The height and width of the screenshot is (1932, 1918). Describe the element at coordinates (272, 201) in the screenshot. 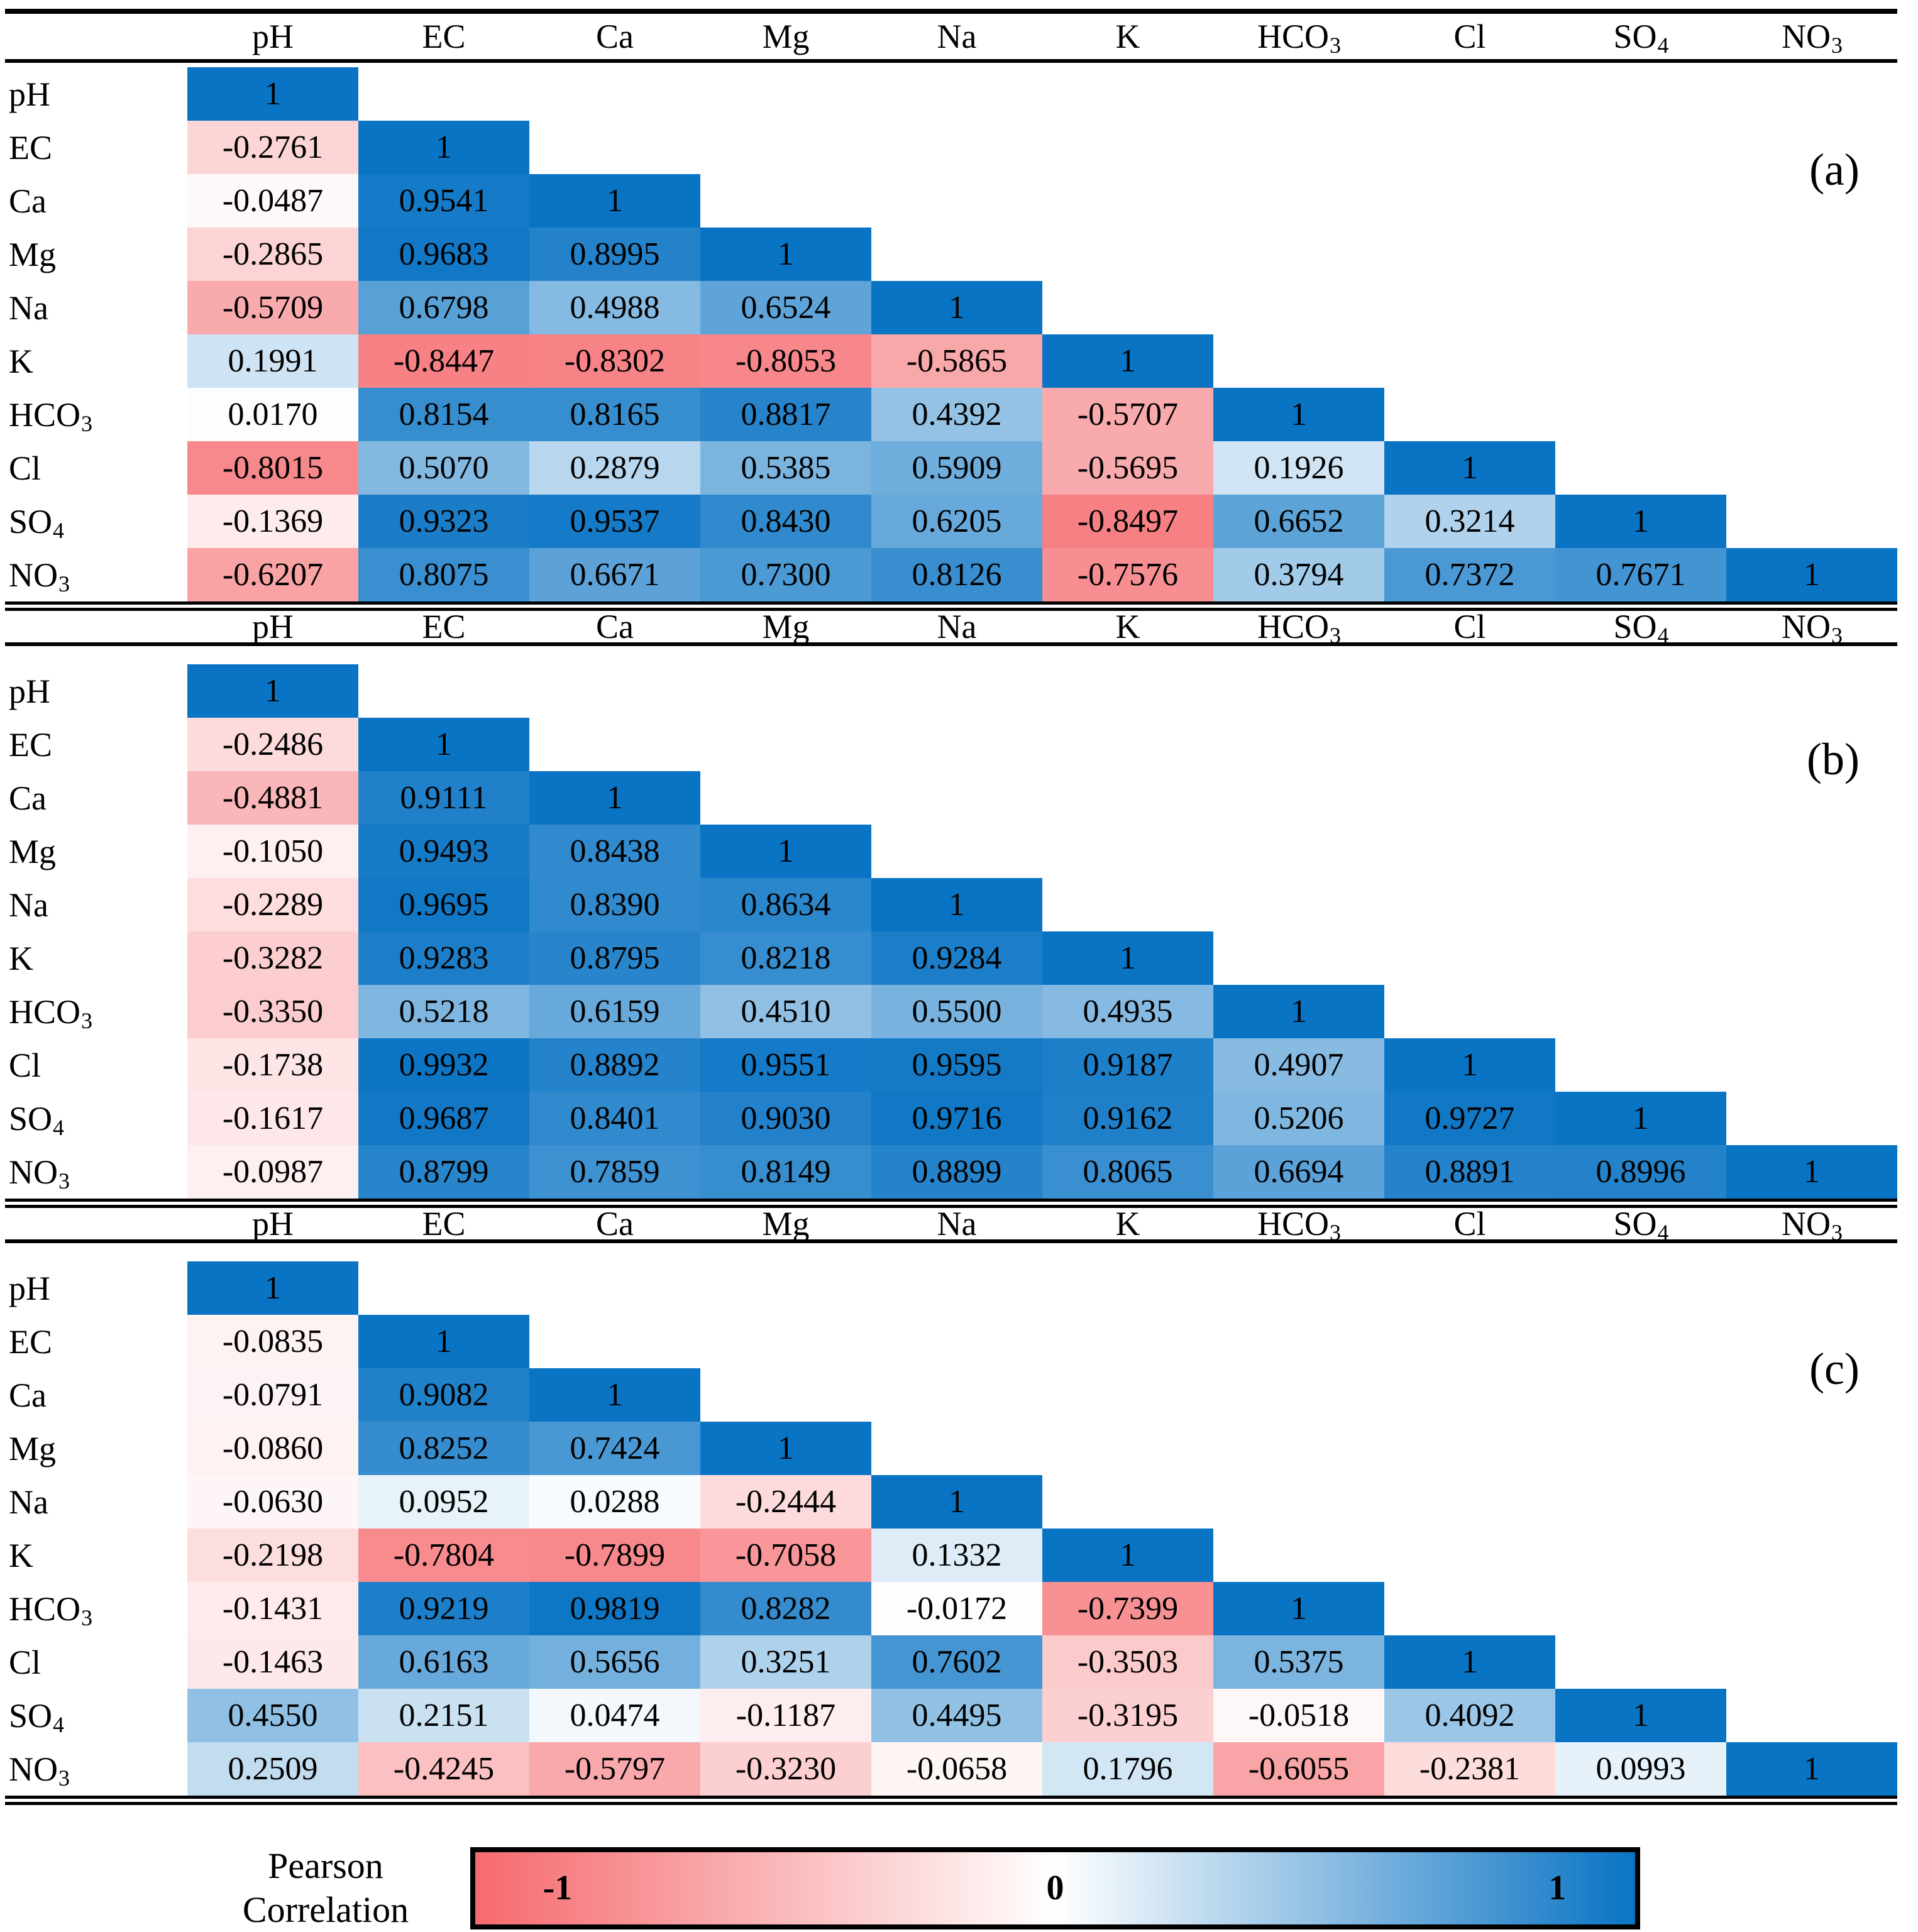

I see `cell-Ca-pH: -0.0487` at that location.